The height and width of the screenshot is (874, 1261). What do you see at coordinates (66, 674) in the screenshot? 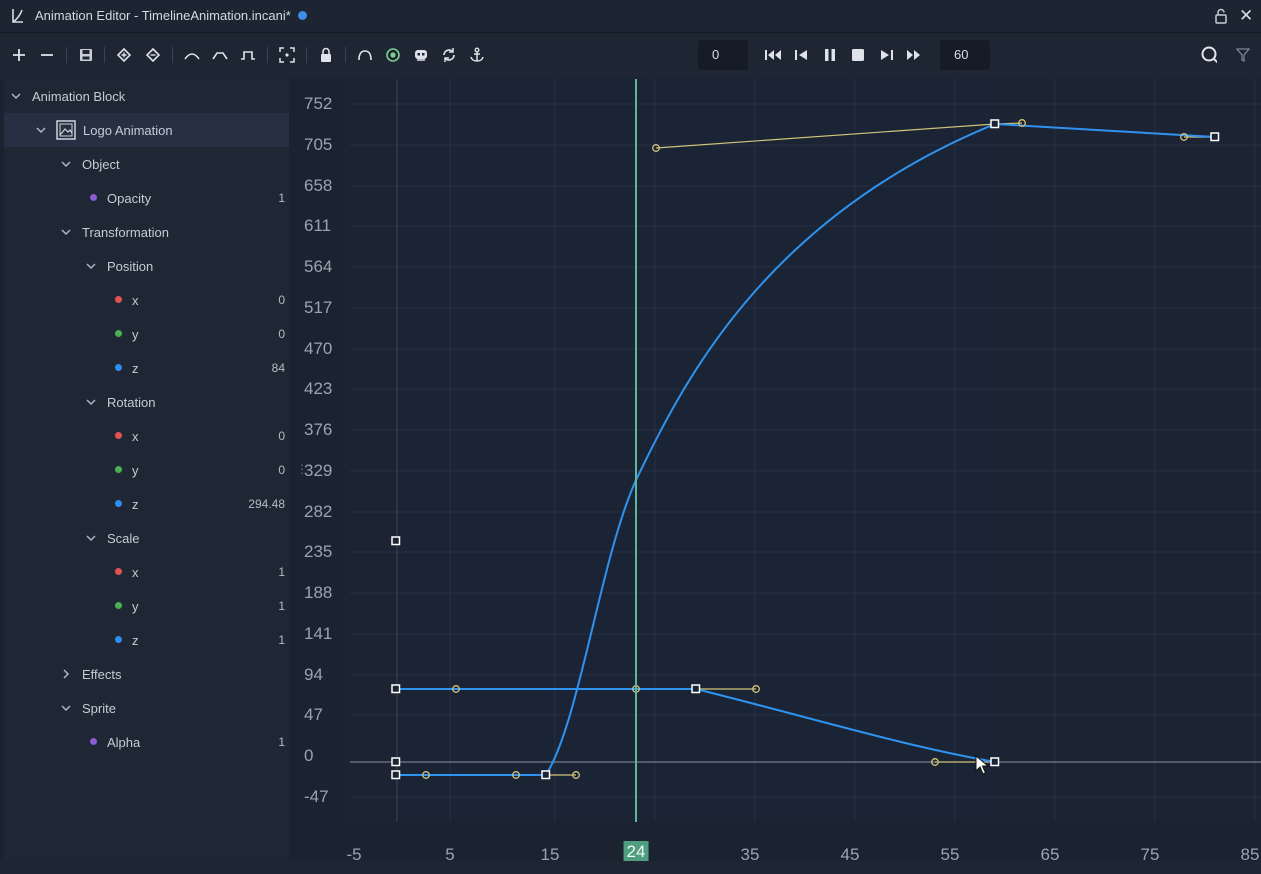
I see `chevron-right-icon` at bounding box center [66, 674].